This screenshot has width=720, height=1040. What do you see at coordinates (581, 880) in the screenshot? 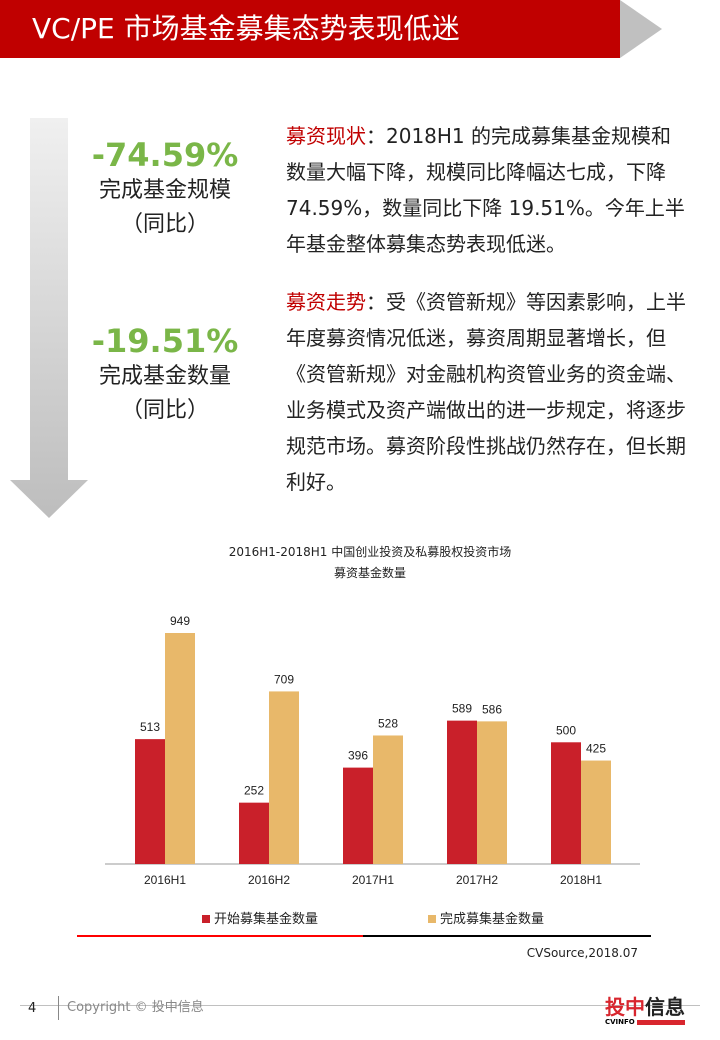
I see `x-tick-label: 2018H1` at bounding box center [581, 880].